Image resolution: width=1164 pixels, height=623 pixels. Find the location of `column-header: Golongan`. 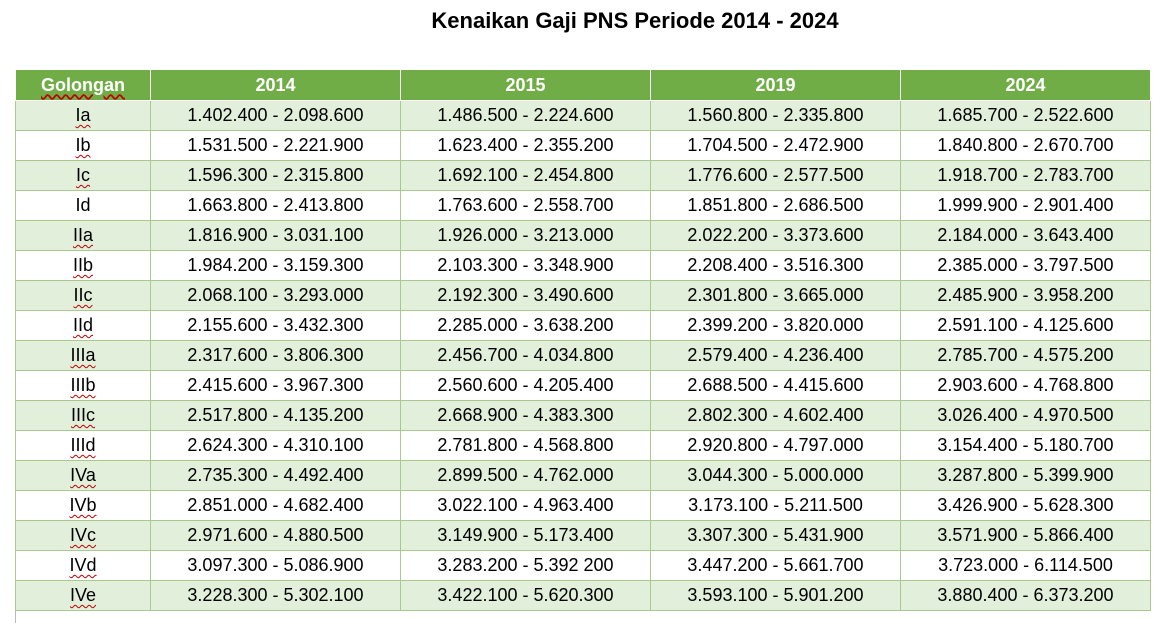

column-header: Golongan is located at coordinates (83, 85).